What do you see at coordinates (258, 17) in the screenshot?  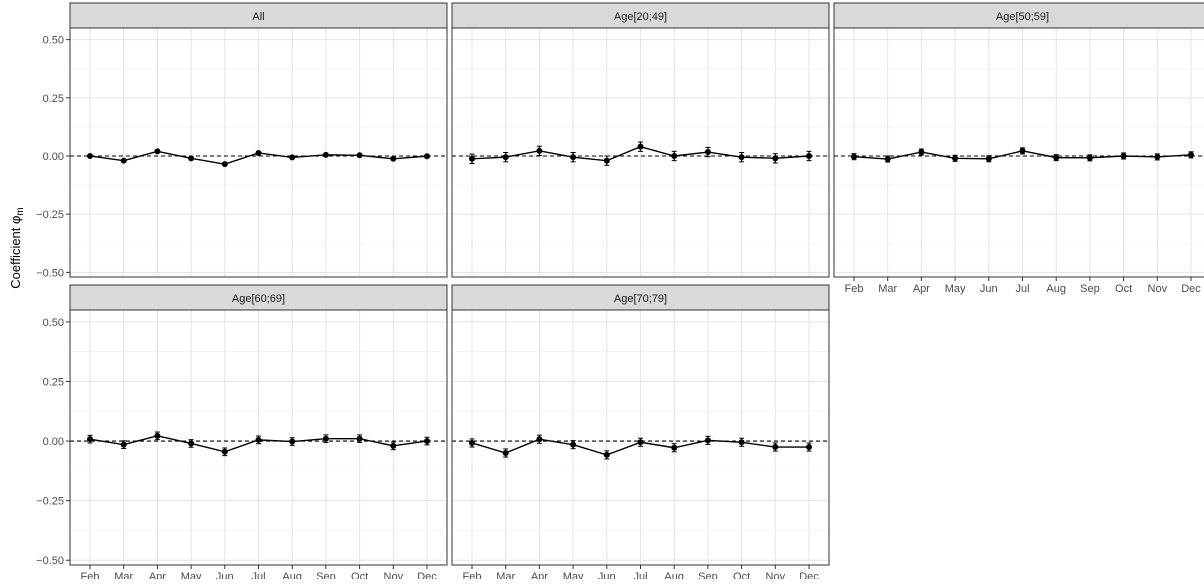 I see `facet-title: All` at bounding box center [258, 17].